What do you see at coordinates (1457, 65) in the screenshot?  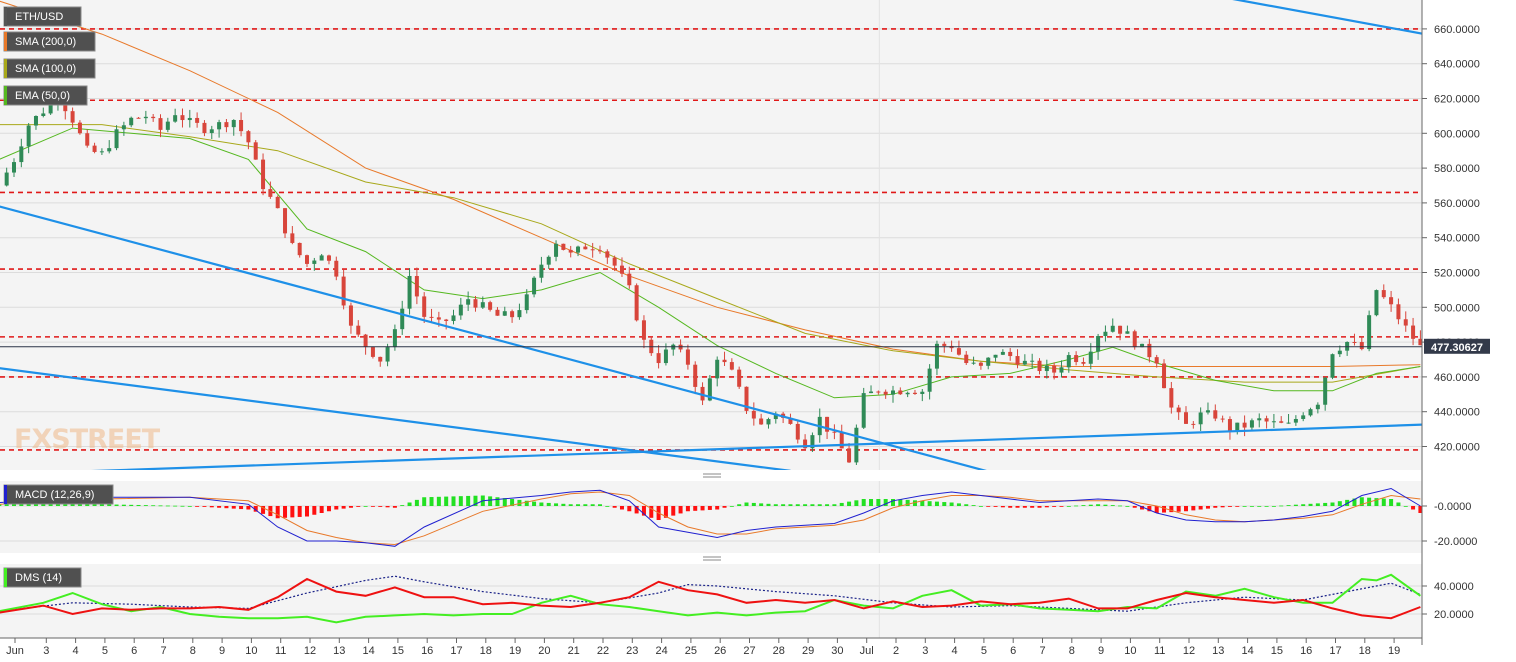 I see `y-tick-label: 640.0000` at bounding box center [1457, 65].